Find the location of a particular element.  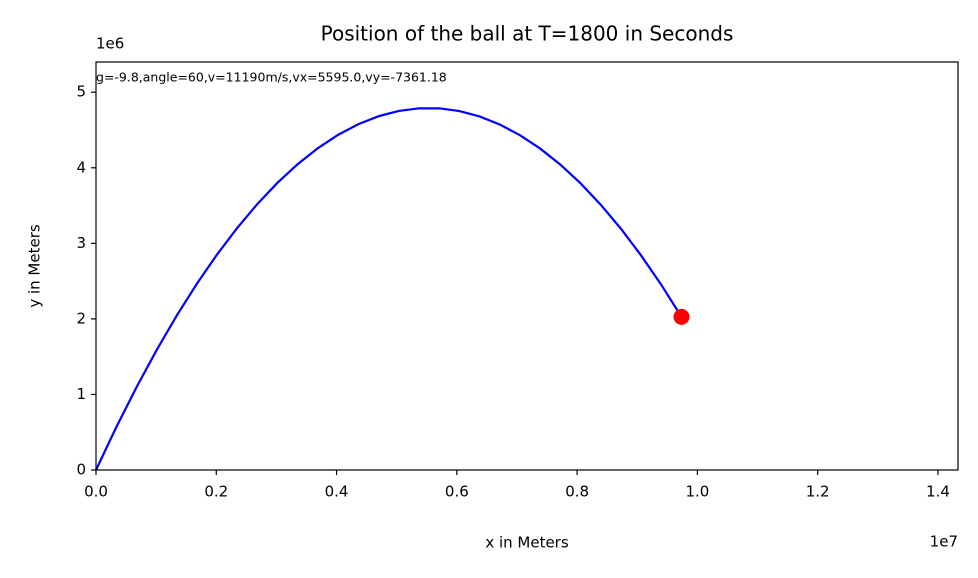

x-tick-label: 1.0 is located at coordinates (697, 492).